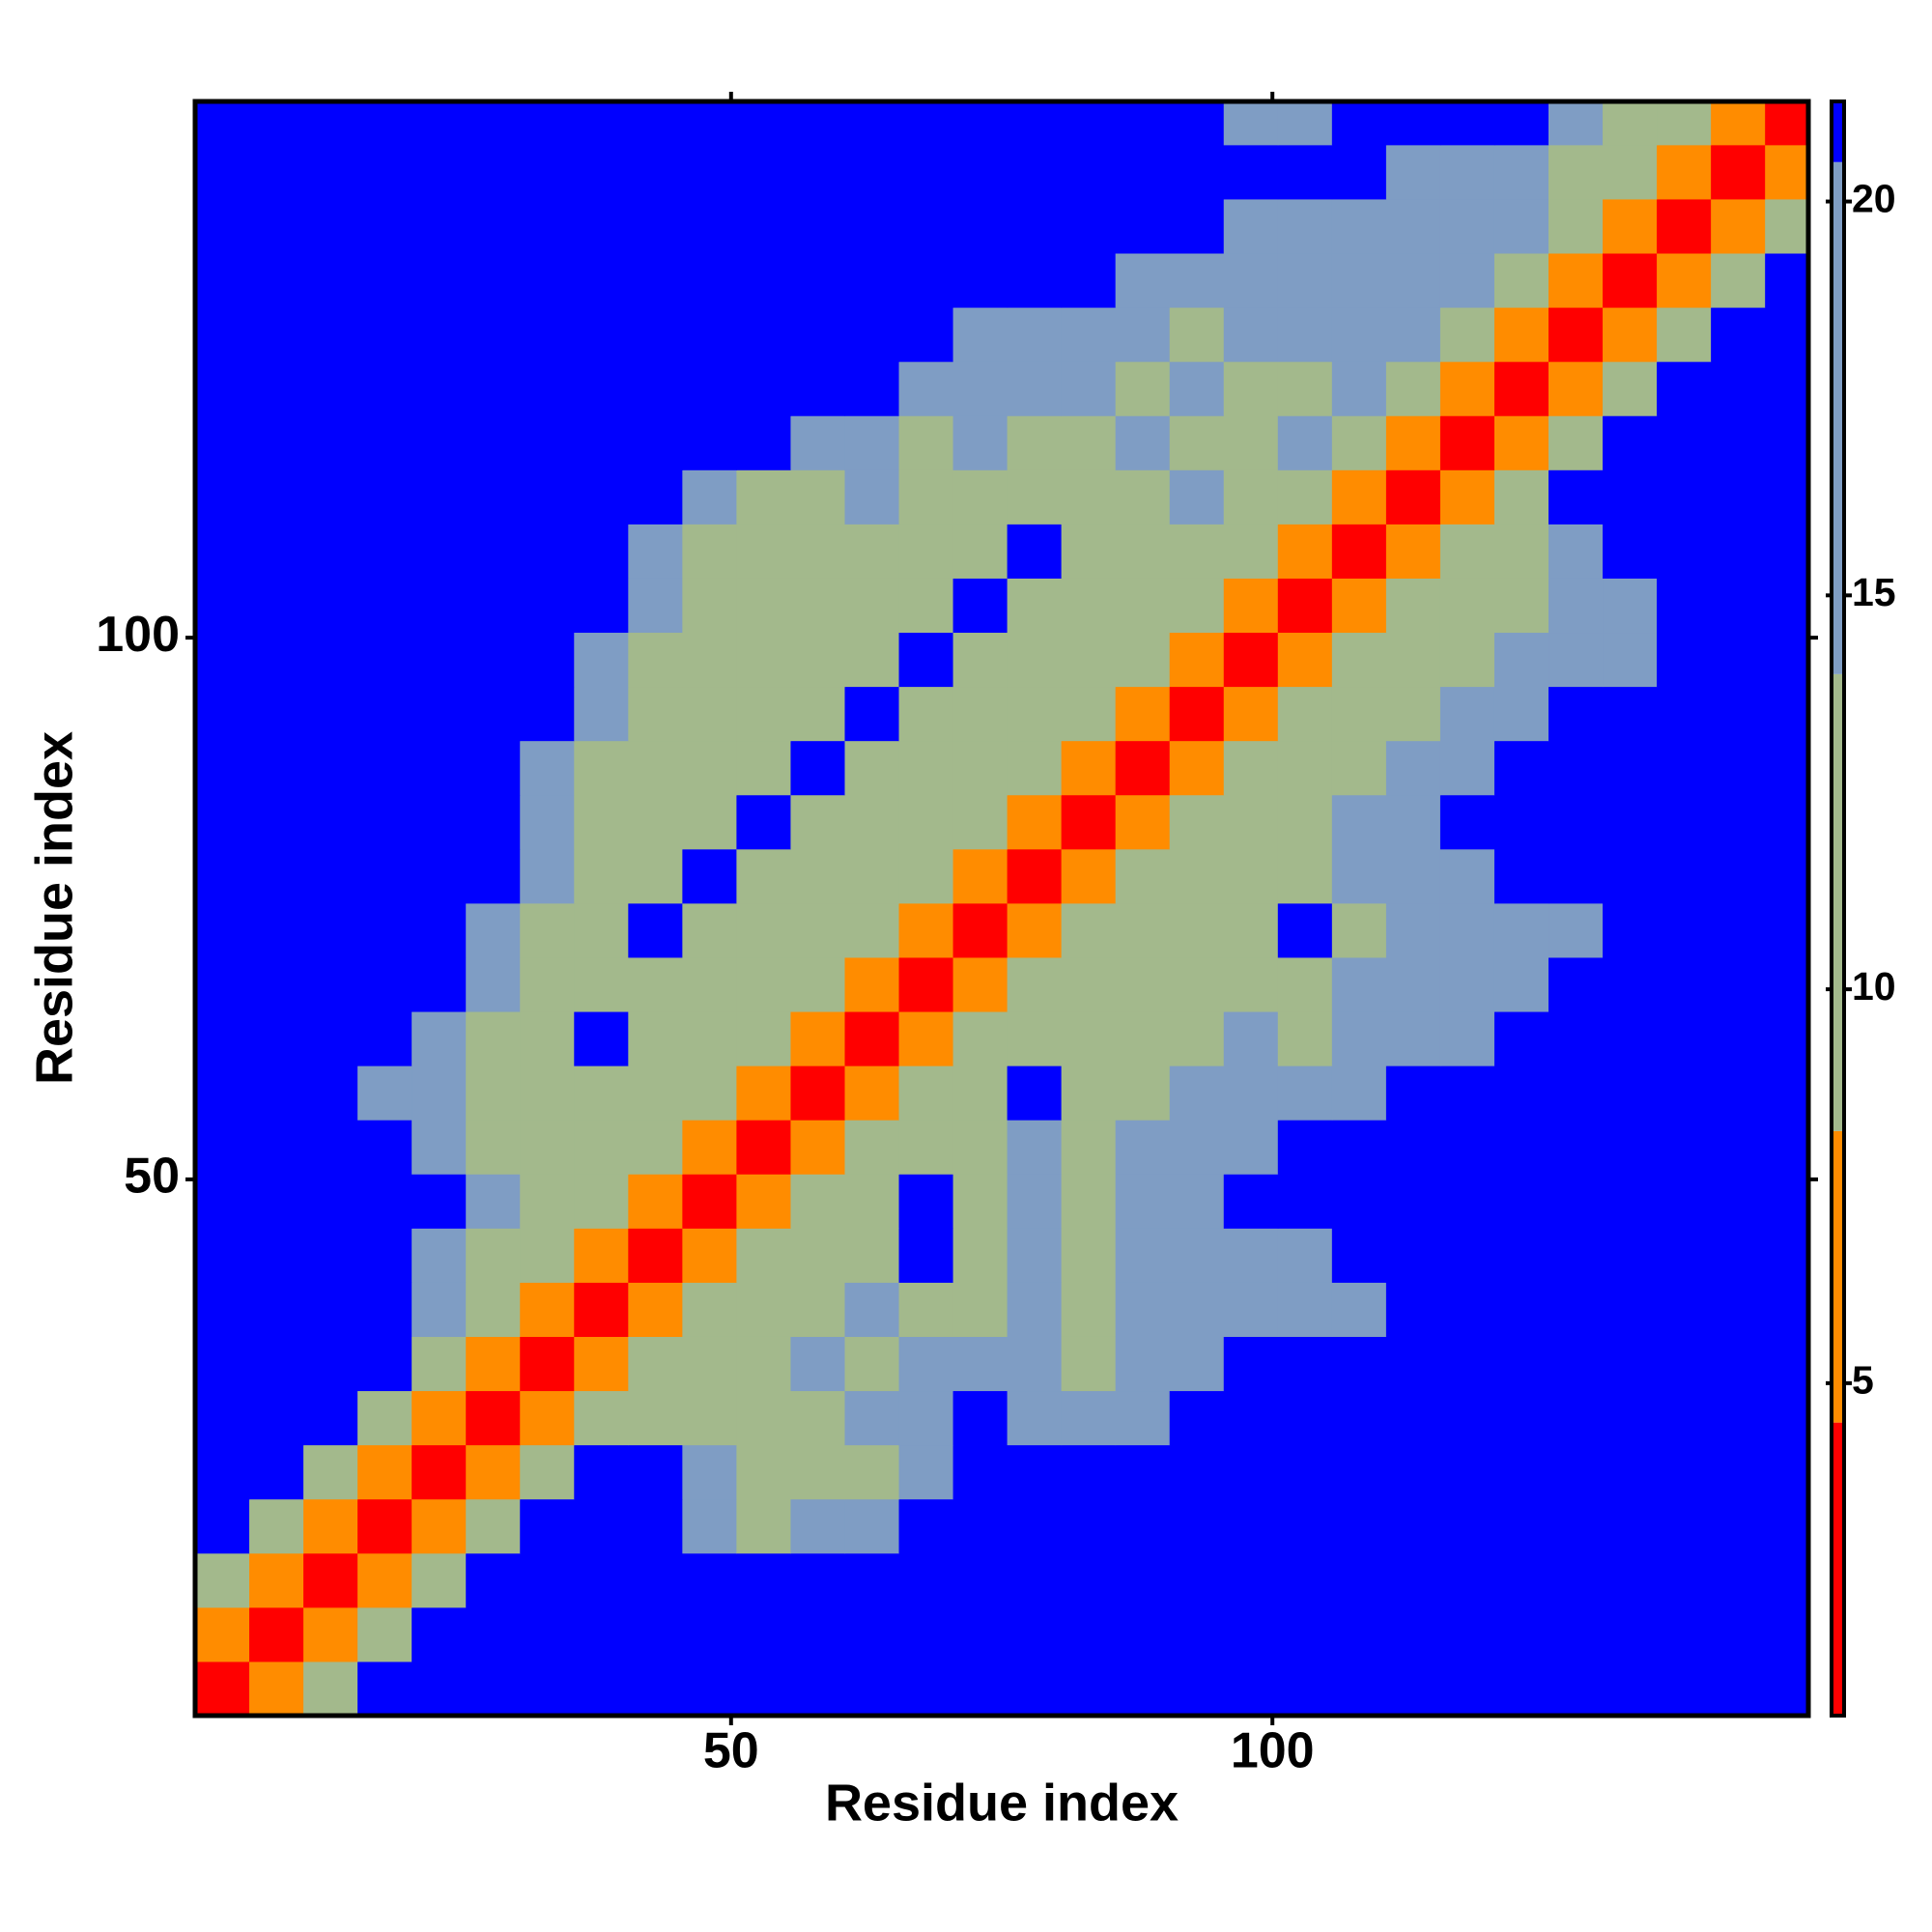 This screenshot has height=1932, width=1932. What do you see at coordinates (1838, 1276) in the screenshot?
I see `colorbar-segment` at bounding box center [1838, 1276].